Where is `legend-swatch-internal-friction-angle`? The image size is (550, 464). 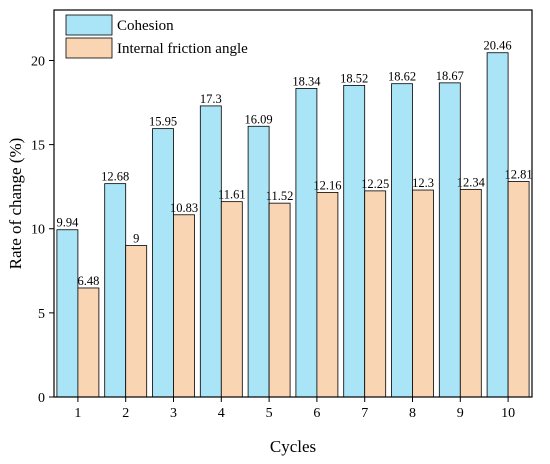 legend-swatch-internal-friction-angle is located at coordinates (89, 48).